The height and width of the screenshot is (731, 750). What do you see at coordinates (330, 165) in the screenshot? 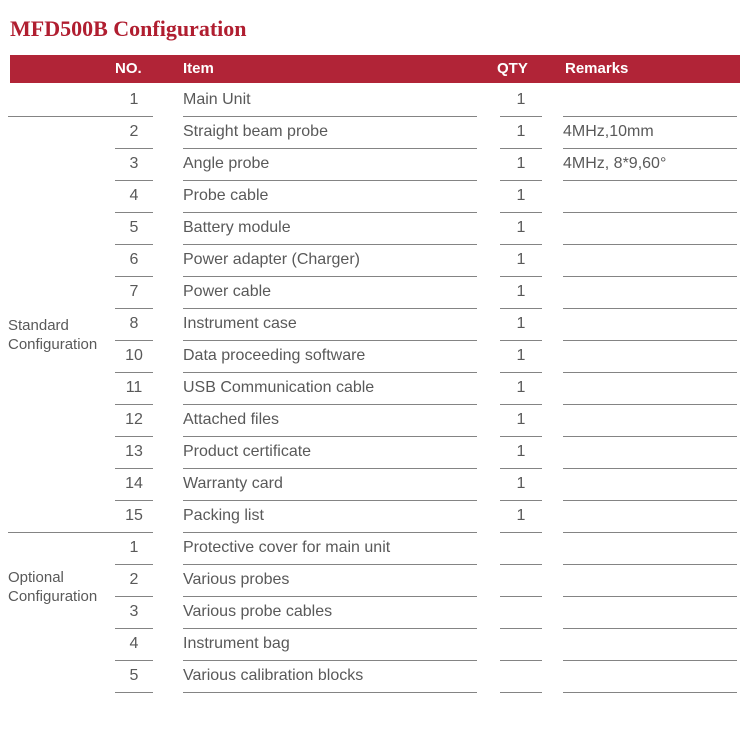
I see `cell-item: Angle probe` at bounding box center [330, 165].